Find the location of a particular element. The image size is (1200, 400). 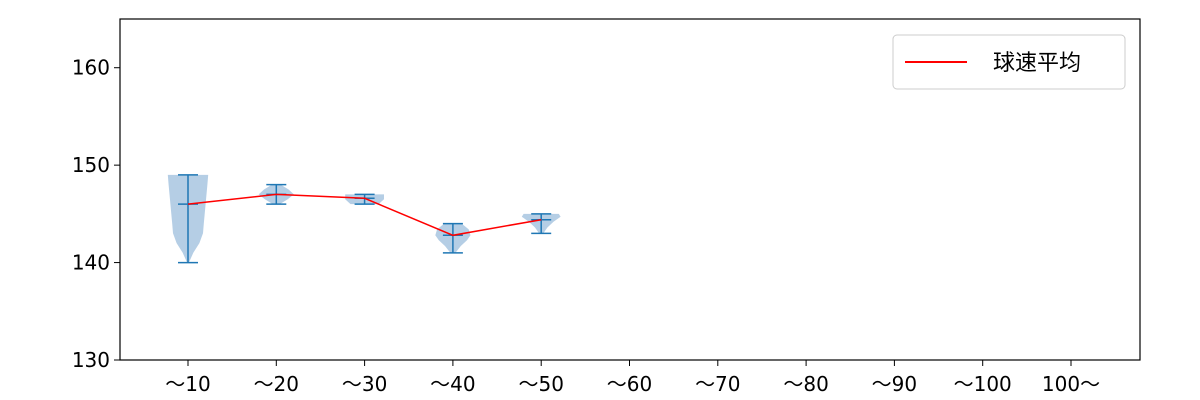

legend: 球速平均 is located at coordinates (1009, 62).